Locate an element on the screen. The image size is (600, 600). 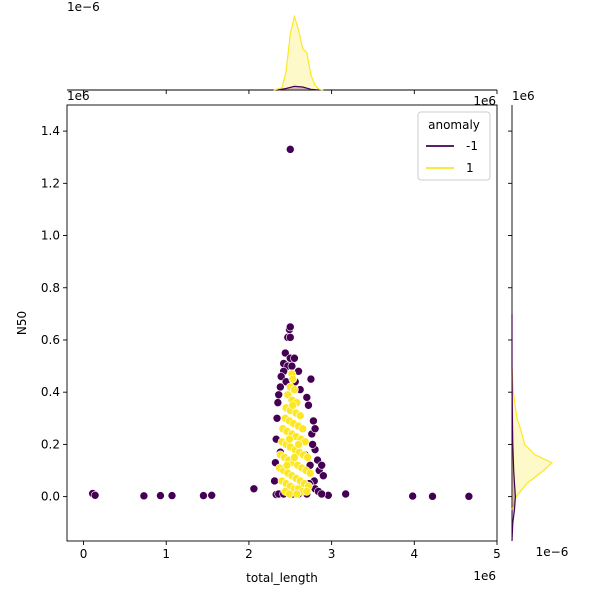
x-axis-label: total_length is located at coordinates (282, 578).